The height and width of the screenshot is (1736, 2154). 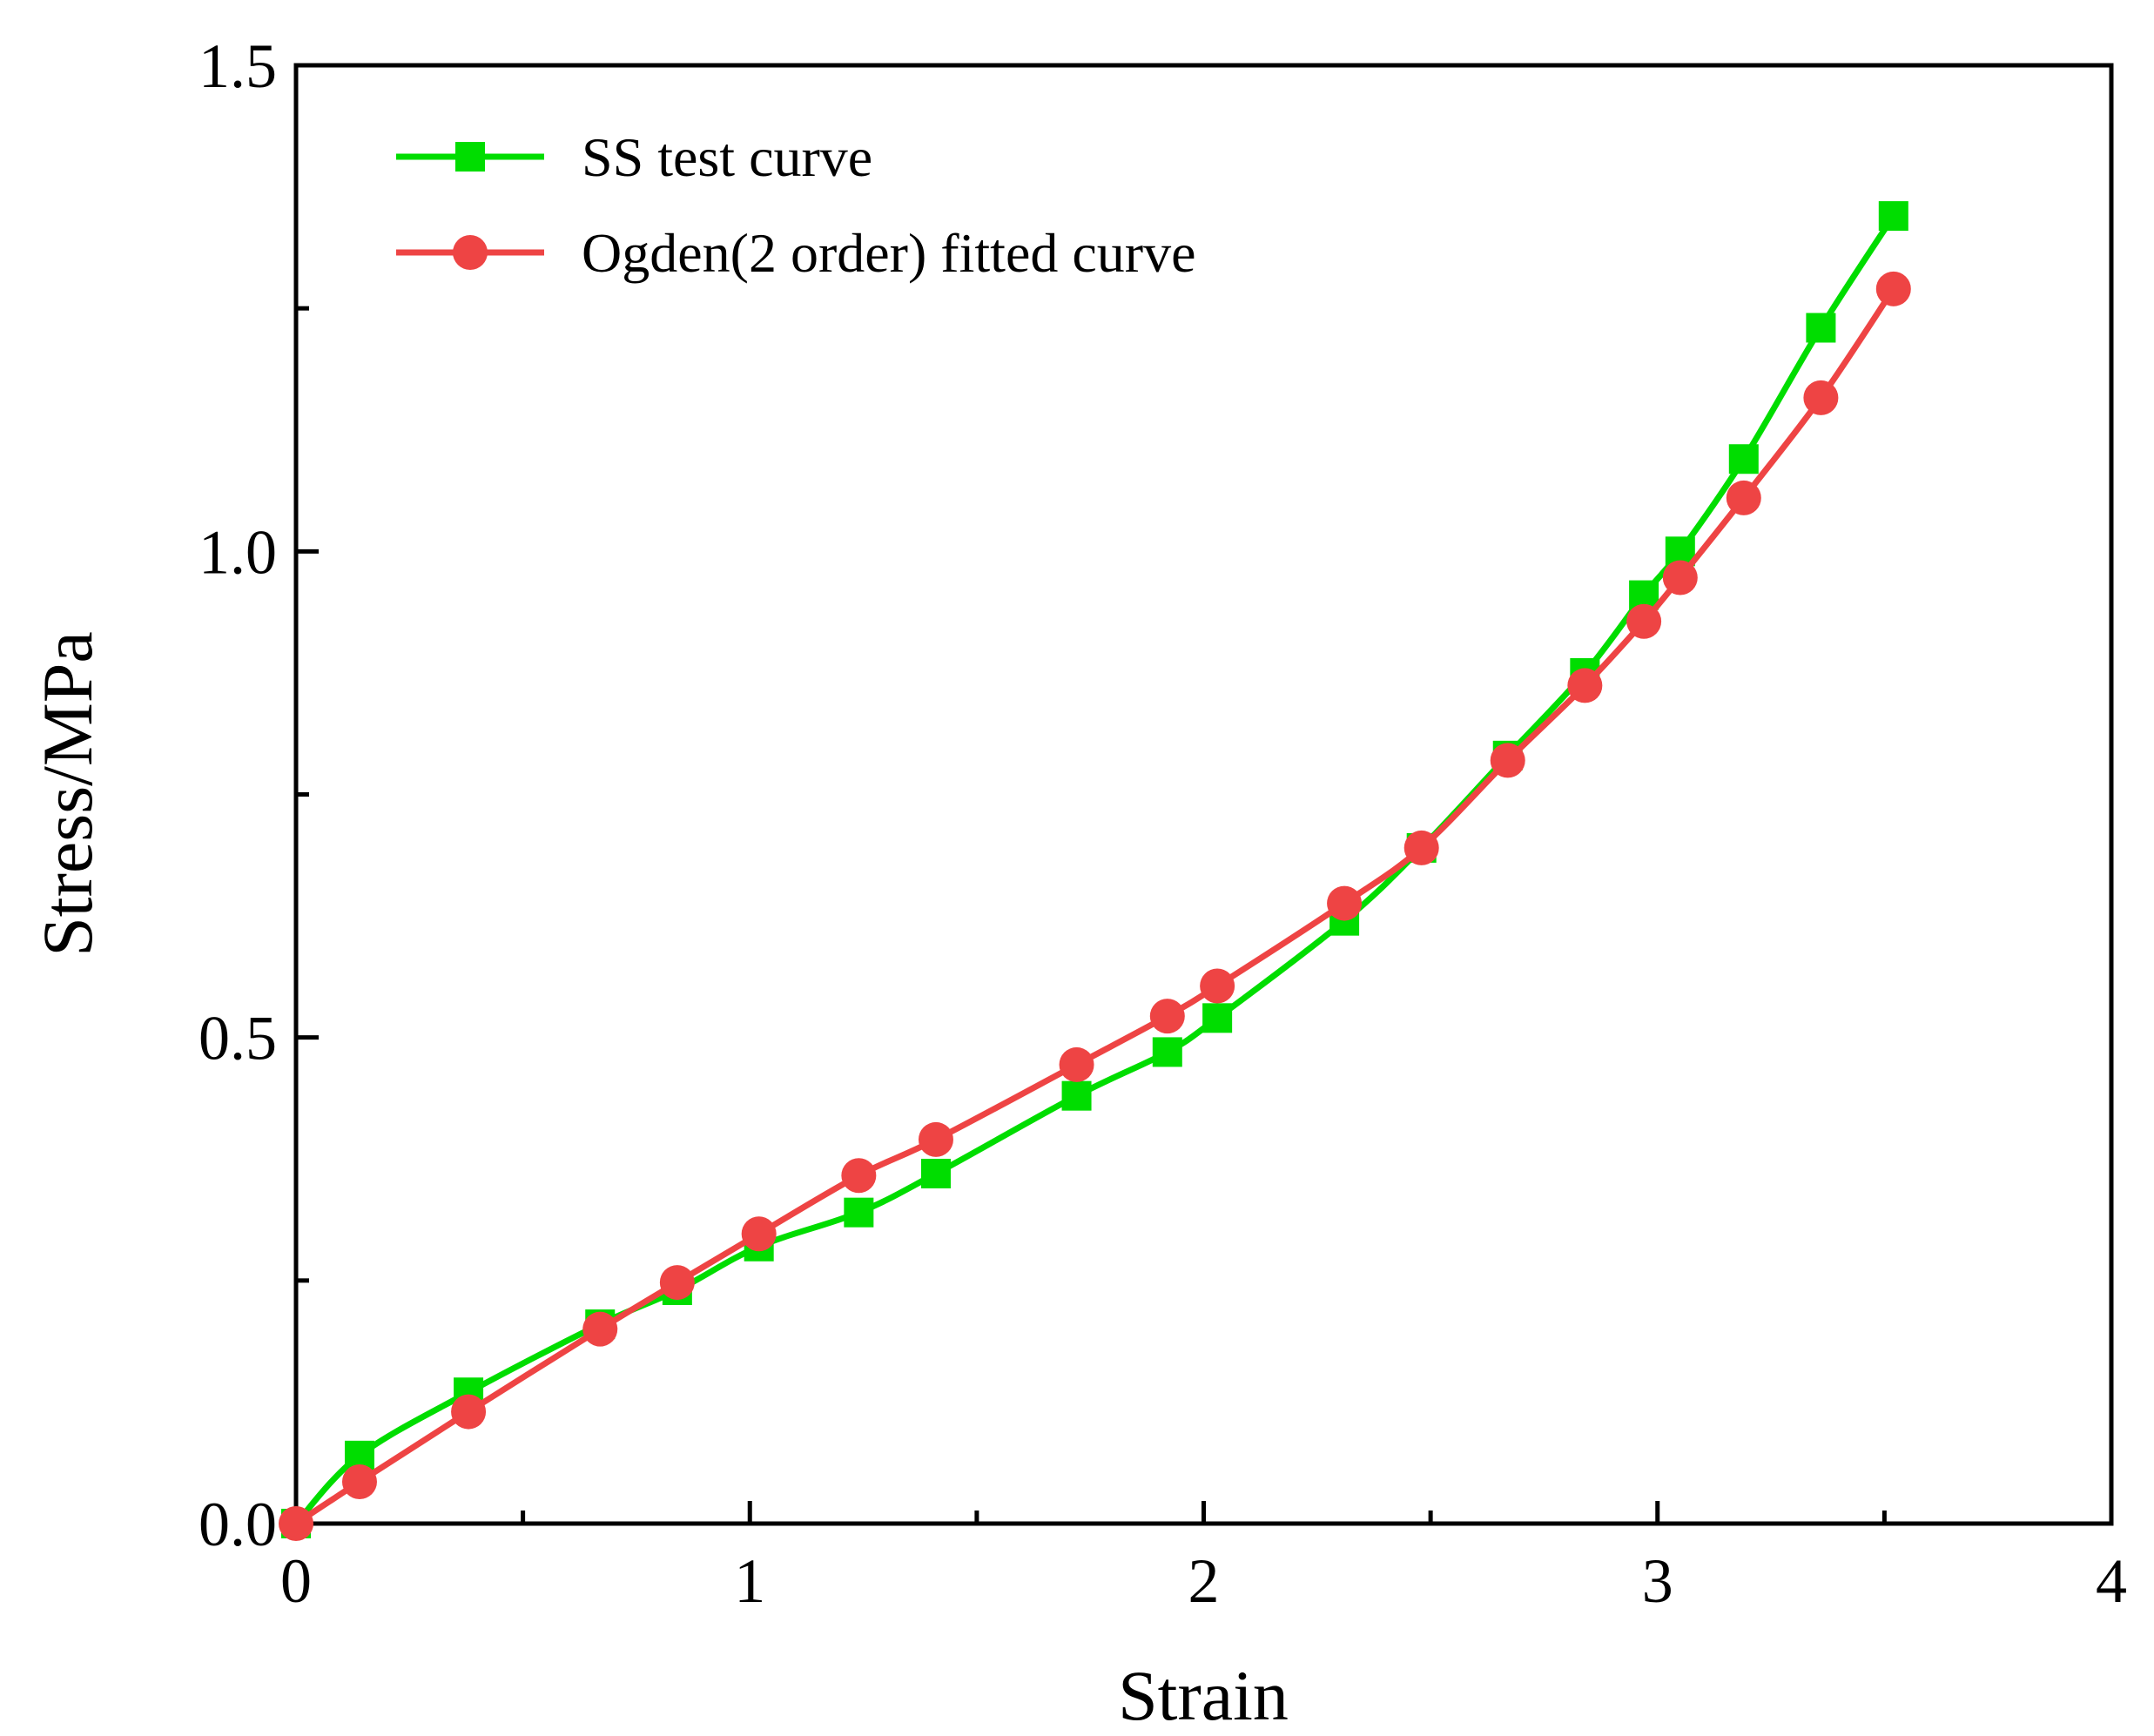 What do you see at coordinates (296, 1581) in the screenshot?
I see `x-tick-label: 0` at bounding box center [296, 1581].